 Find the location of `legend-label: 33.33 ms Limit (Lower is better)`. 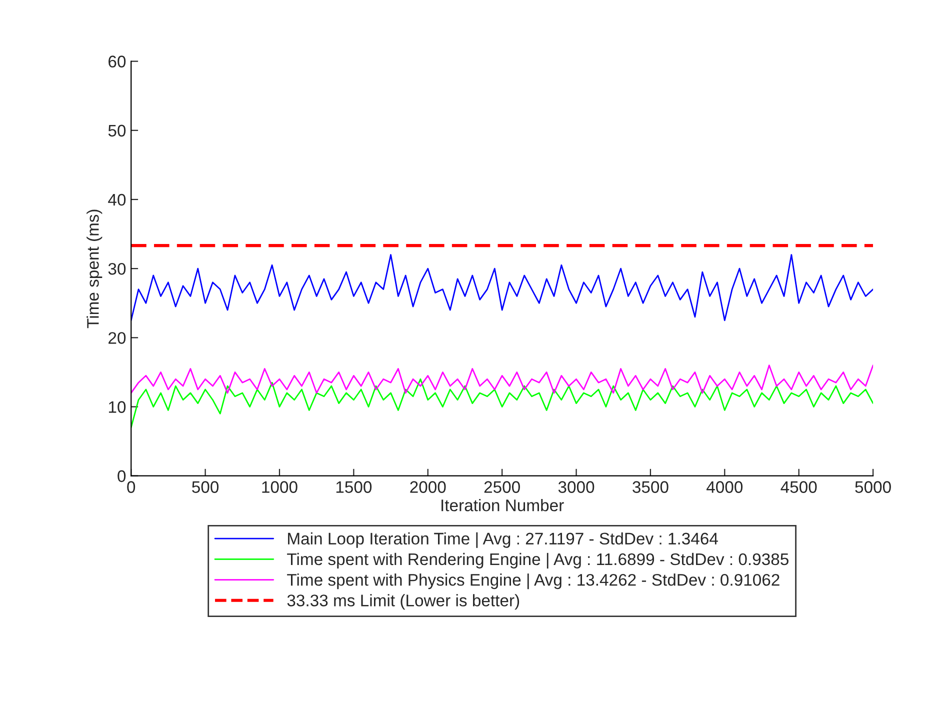

legend-label: 33.33 ms Limit (Lower is better) is located at coordinates (403, 602).